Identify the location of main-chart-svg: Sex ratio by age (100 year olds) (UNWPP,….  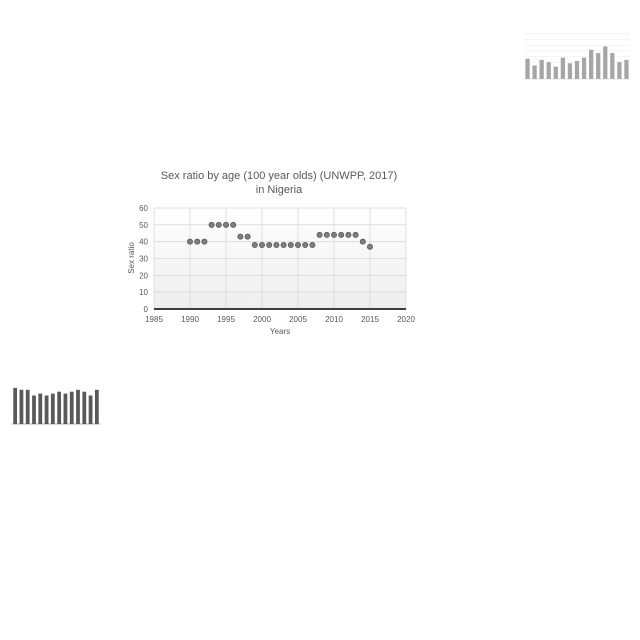
(271, 253).